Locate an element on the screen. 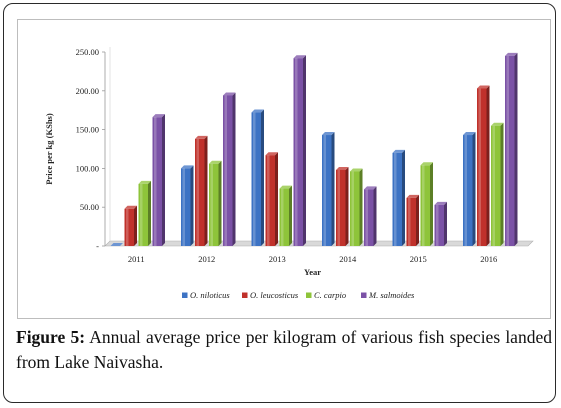 The height and width of the screenshot is (408, 561). y-tick-label: 250.00 is located at coordinates (87, 52).